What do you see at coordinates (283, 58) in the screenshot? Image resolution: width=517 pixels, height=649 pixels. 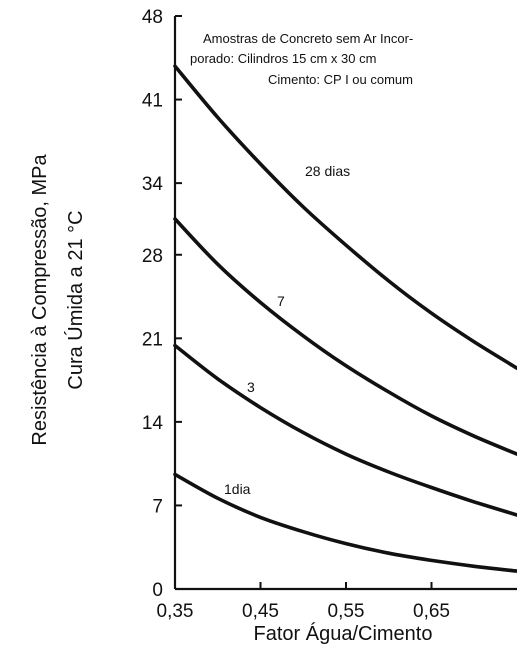 I see `annotation-line-2: porado: Cilindros 15 cm x 30 cm` at bounding box center [283, 58].